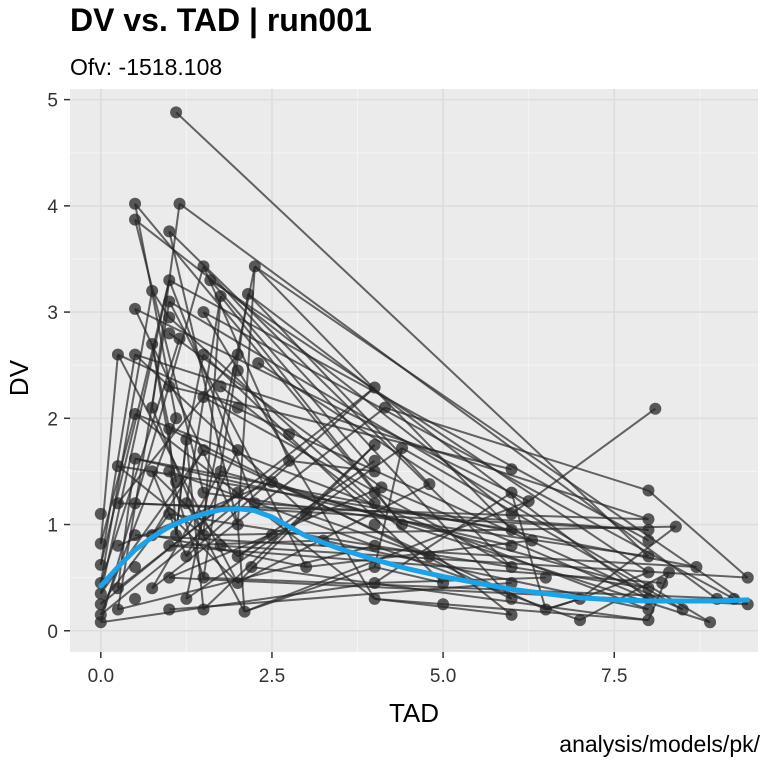 This screenshot has height=768, width=768. I want to click on x-tick-label: 2.5, so click(272, 676).